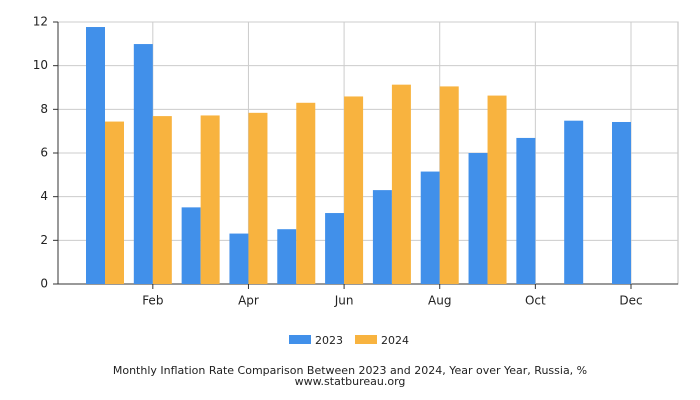 The width and height of the screenshot is (700, 400). I want to click on y-tick-label: 10, so click(40, 65).